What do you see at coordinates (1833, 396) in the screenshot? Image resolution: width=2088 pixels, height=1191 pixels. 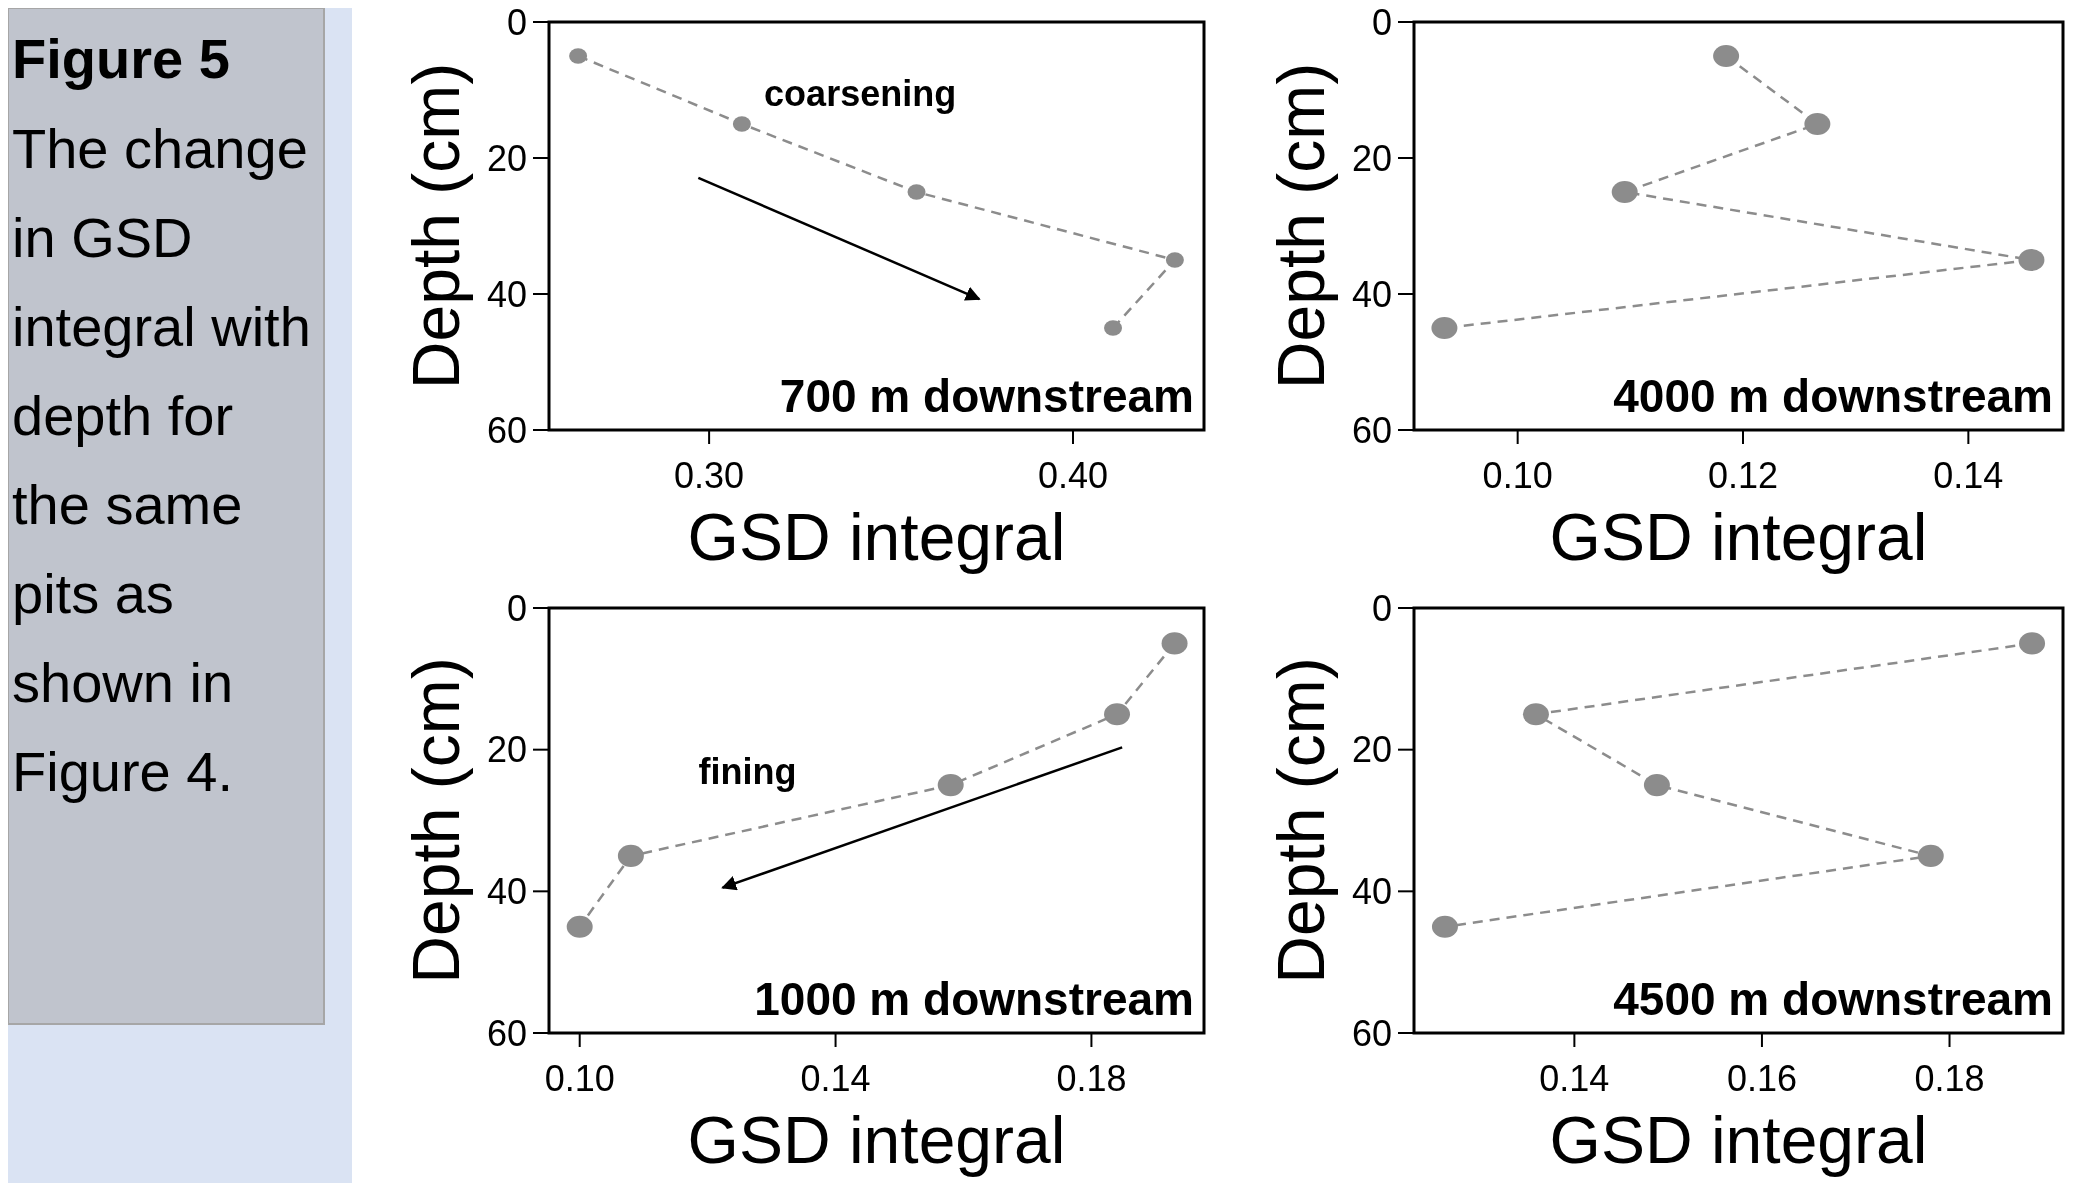 I see `text: 4000 m downstream` at bounding box center [1833, 396].